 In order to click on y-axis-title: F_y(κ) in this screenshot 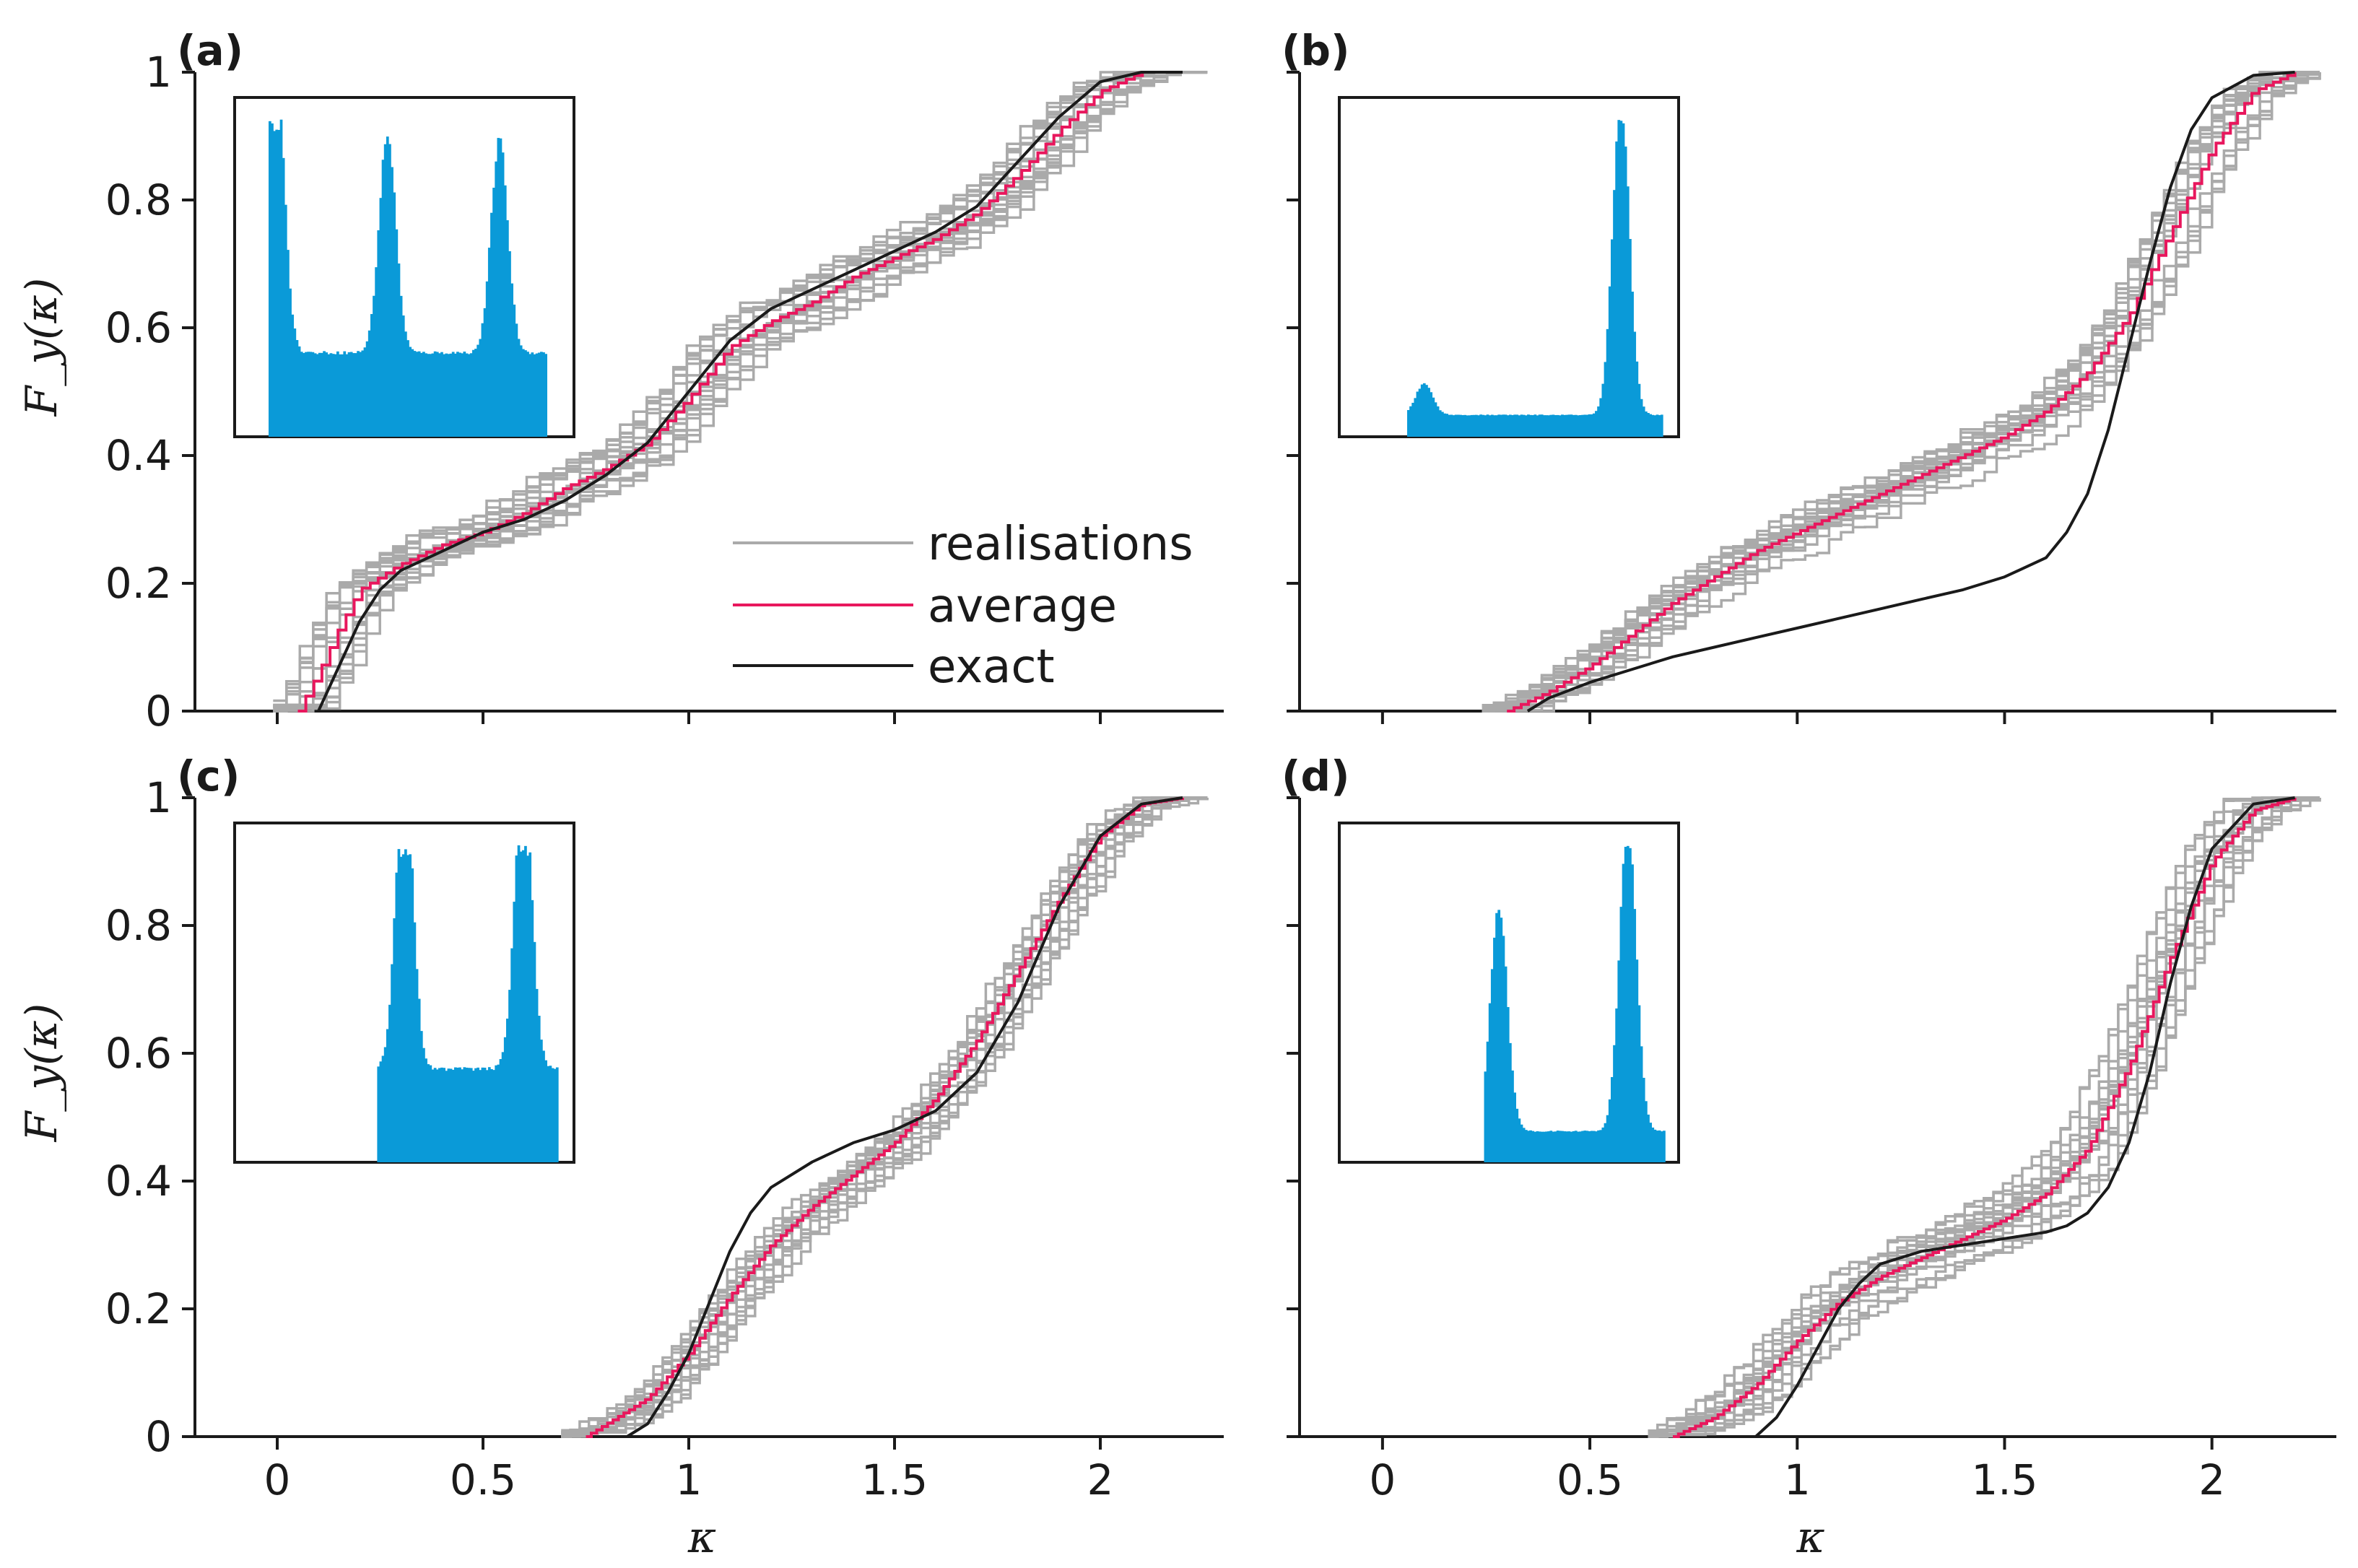, I will do `click(42, 347)`.